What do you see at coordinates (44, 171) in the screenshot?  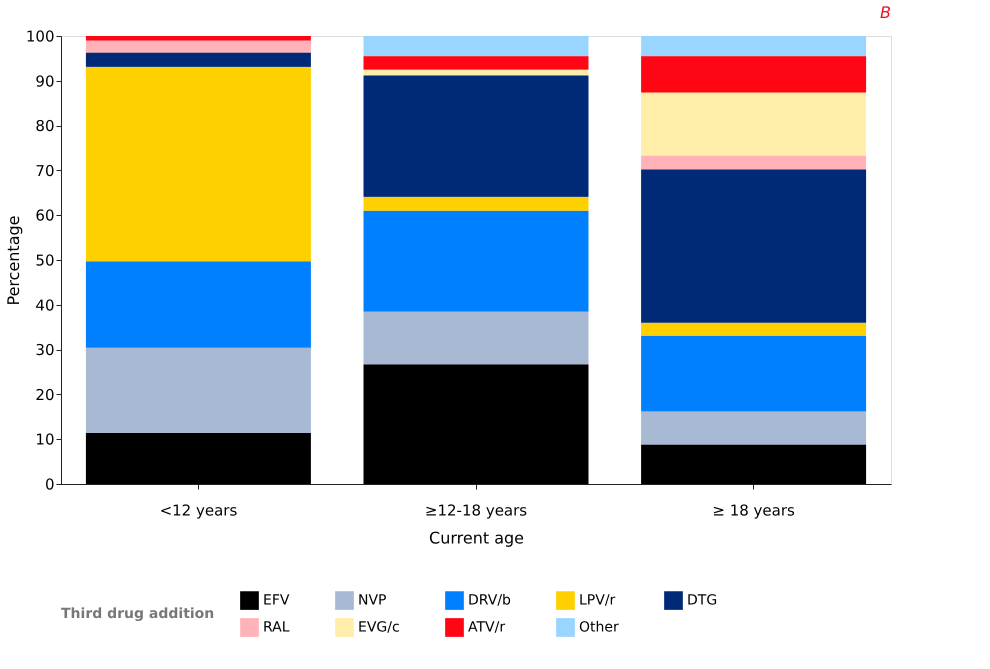 I see `y-tick-label: 70` at bounding box center [44, 171].